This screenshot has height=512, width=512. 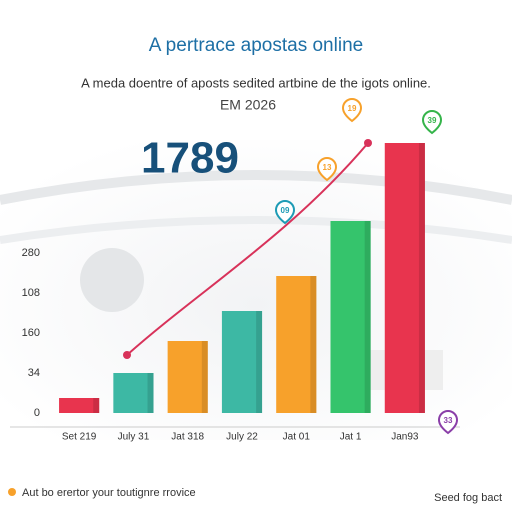 What do you see at coordinates (297, 437) in the screenshot?
I see `x-tick-label: Jat 01` at bounding box center [297, 437].